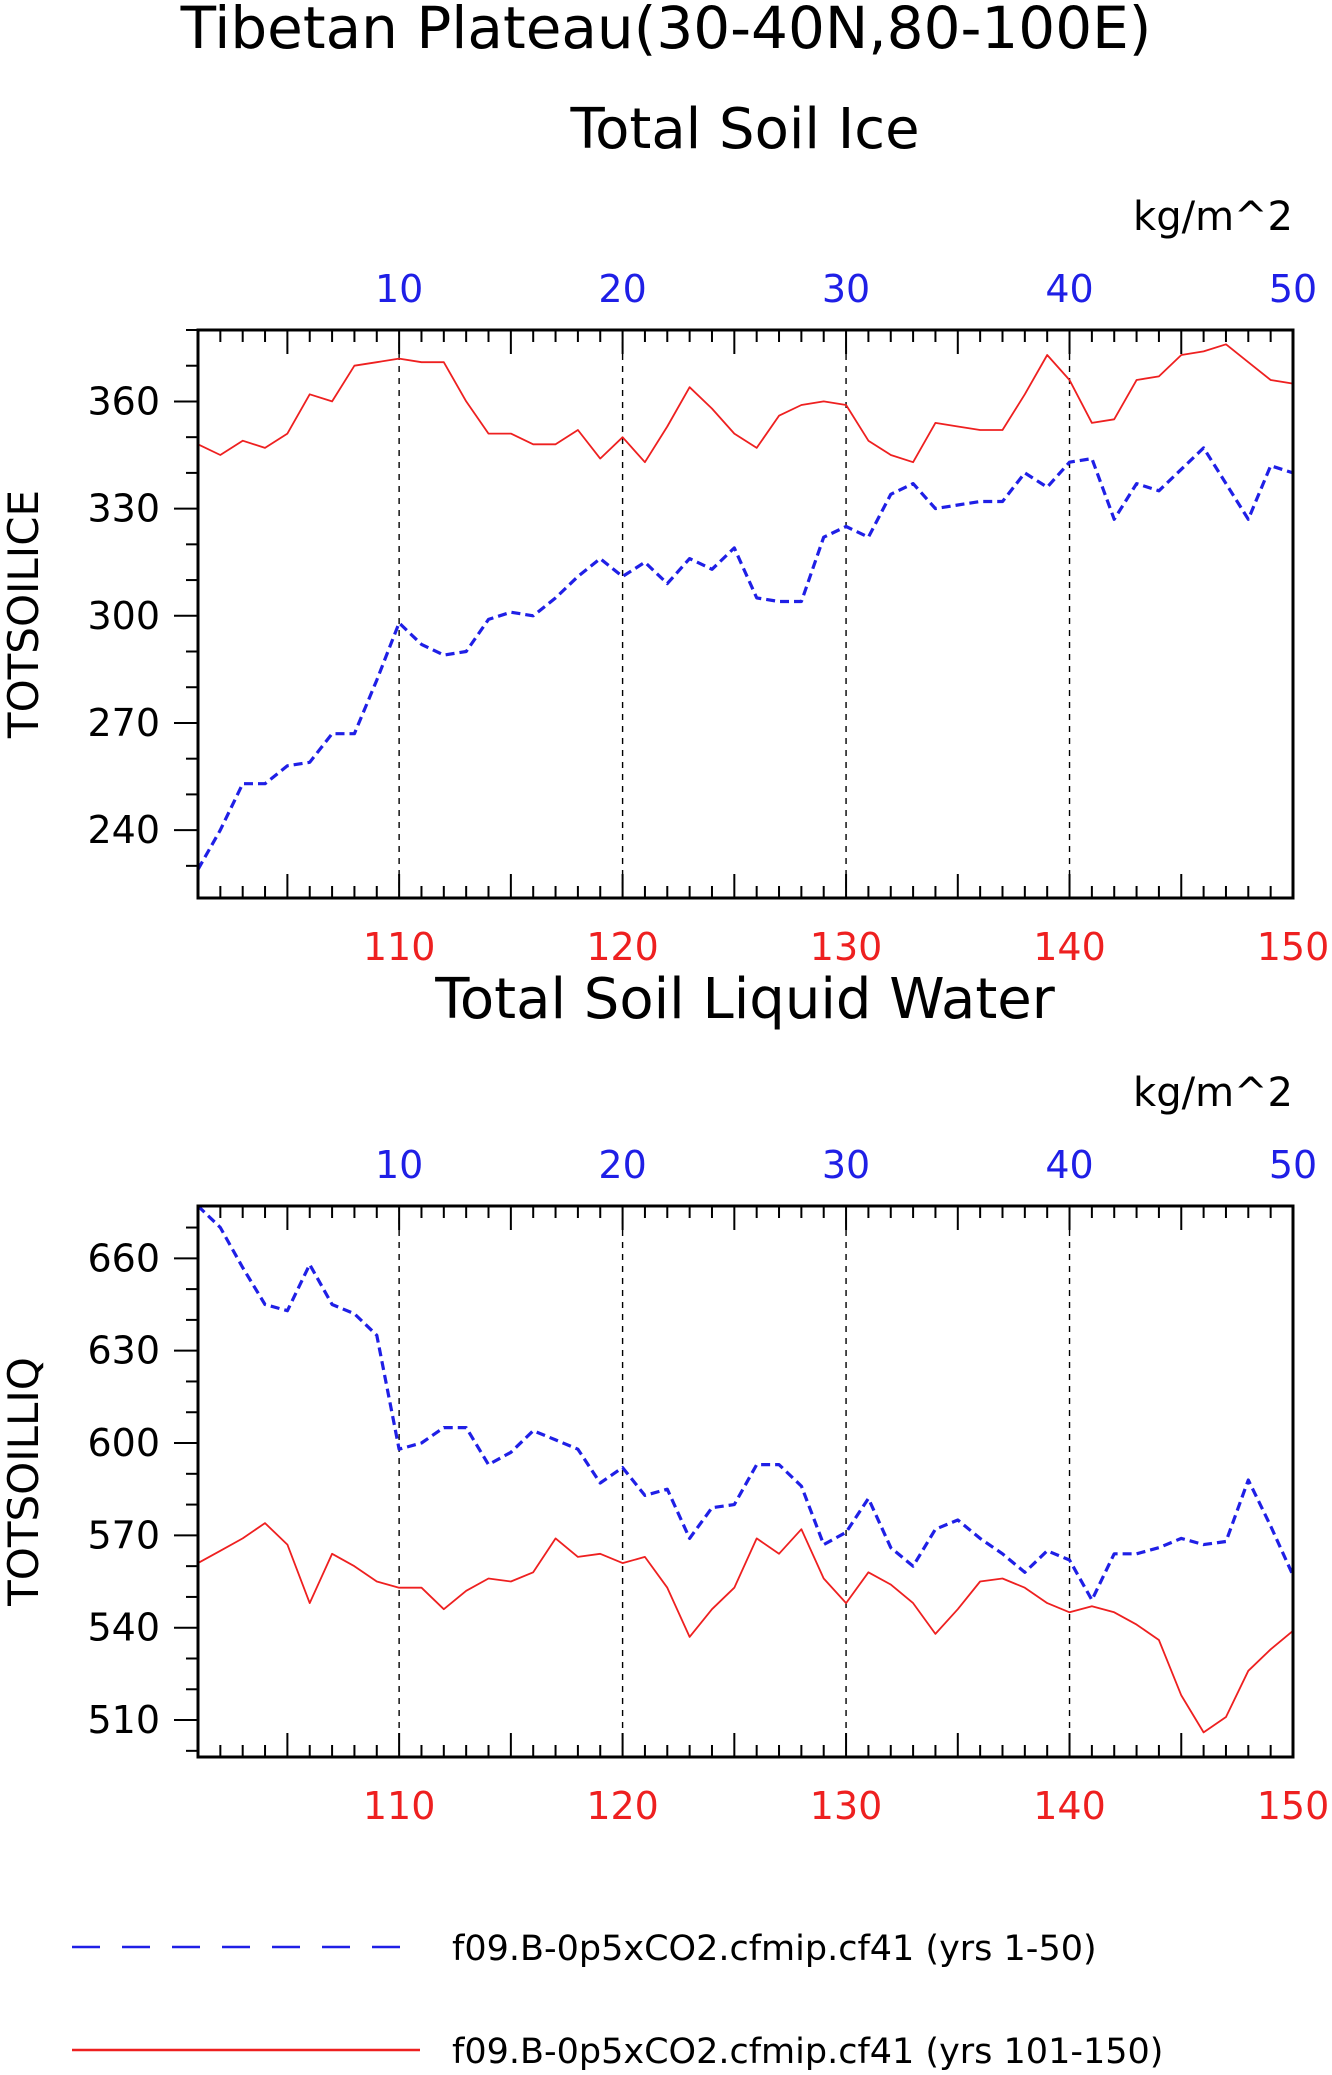 The width and height of the screenshot is (1332, 2075). Describe the element at coordinates (24, 1482) in the screenshot. I see `y-axis-label: TOTSOILLIQ` at that location.